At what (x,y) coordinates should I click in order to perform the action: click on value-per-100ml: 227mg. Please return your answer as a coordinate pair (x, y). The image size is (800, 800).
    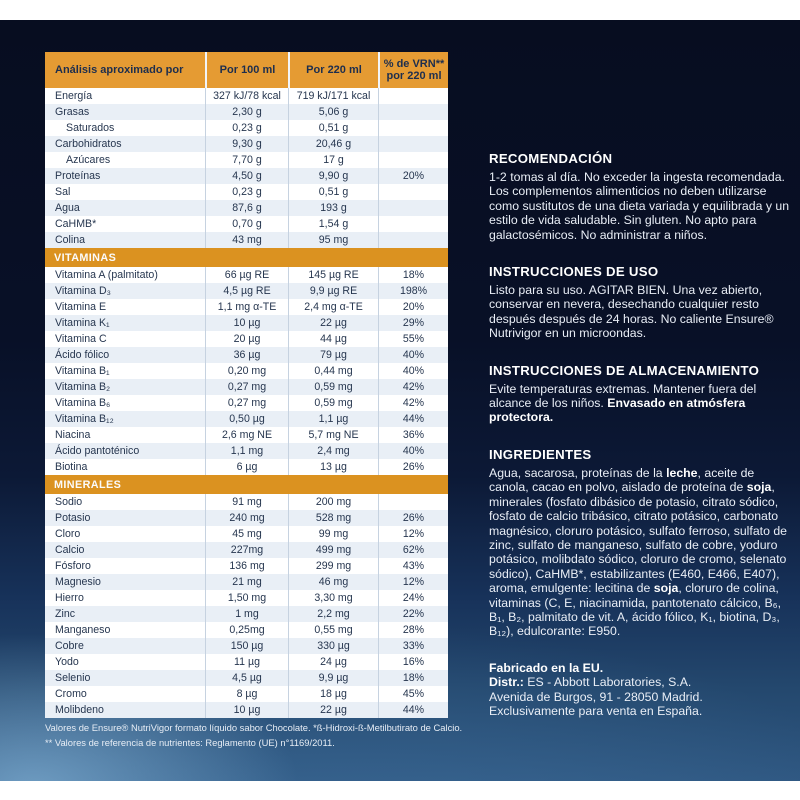
    Looking at the image, I should click on (246, 550).